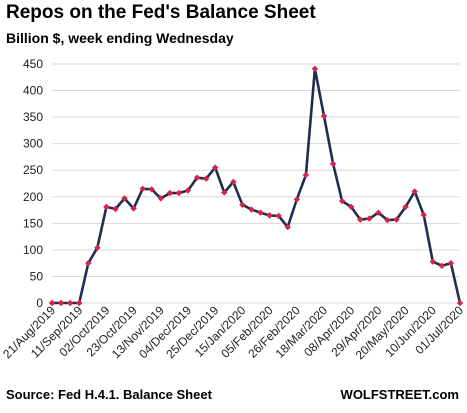 The width and height of the screenshot is (467, 413). Describe the element at coordinates (37, 276) in the screenshot. I see `y-tick-label: 50` at that location.